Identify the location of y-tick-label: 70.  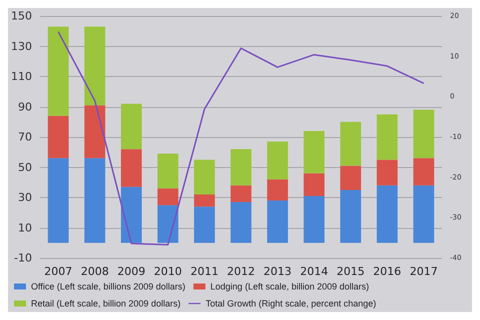
(25, 137).